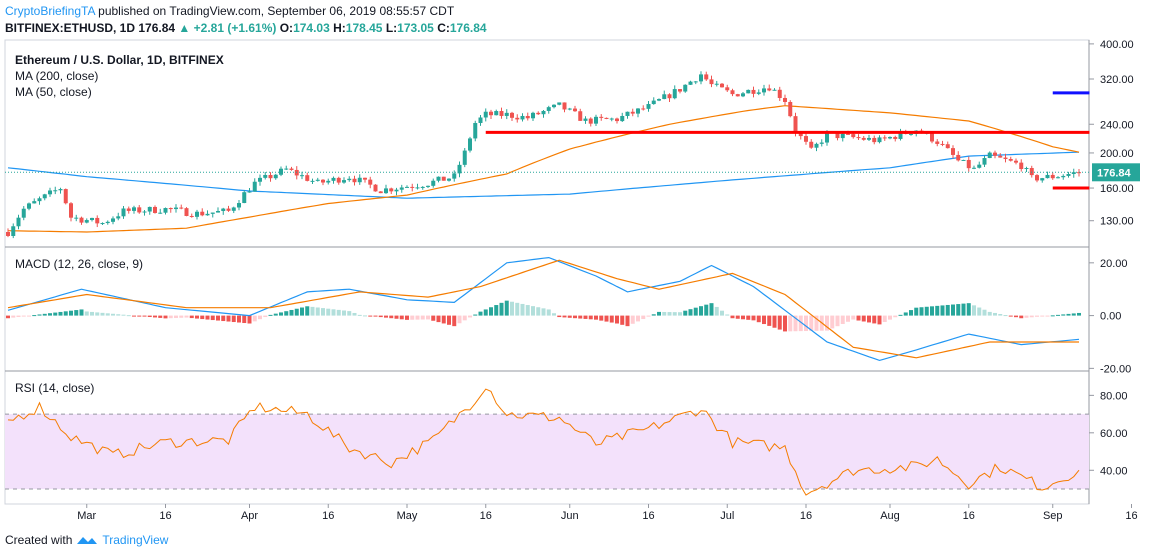  I want to click on author-link: CryptoBriefingTA, so click(50, 11).